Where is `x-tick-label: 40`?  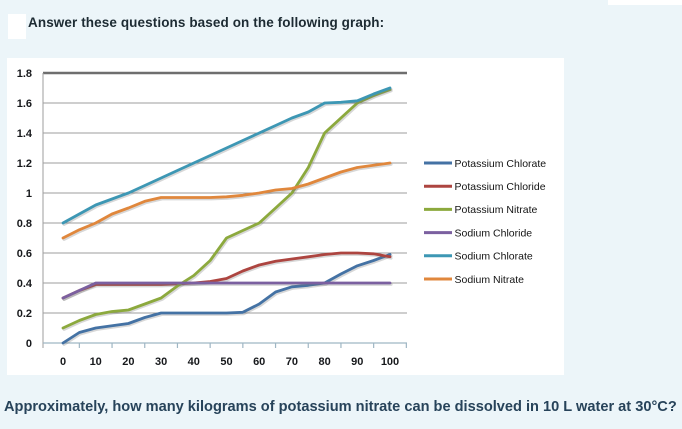
x-tick-label: 40 is located at coordinates (194, 362).